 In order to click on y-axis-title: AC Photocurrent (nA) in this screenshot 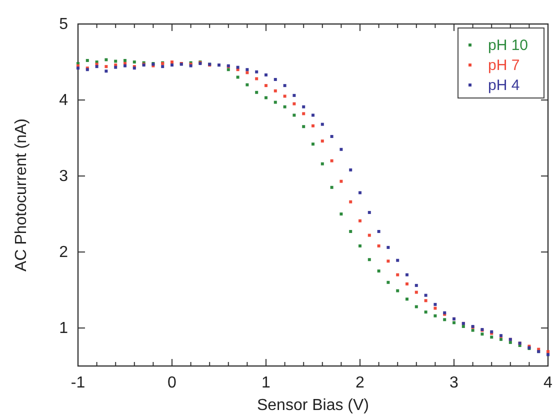, I will do `click(21, 195)`.